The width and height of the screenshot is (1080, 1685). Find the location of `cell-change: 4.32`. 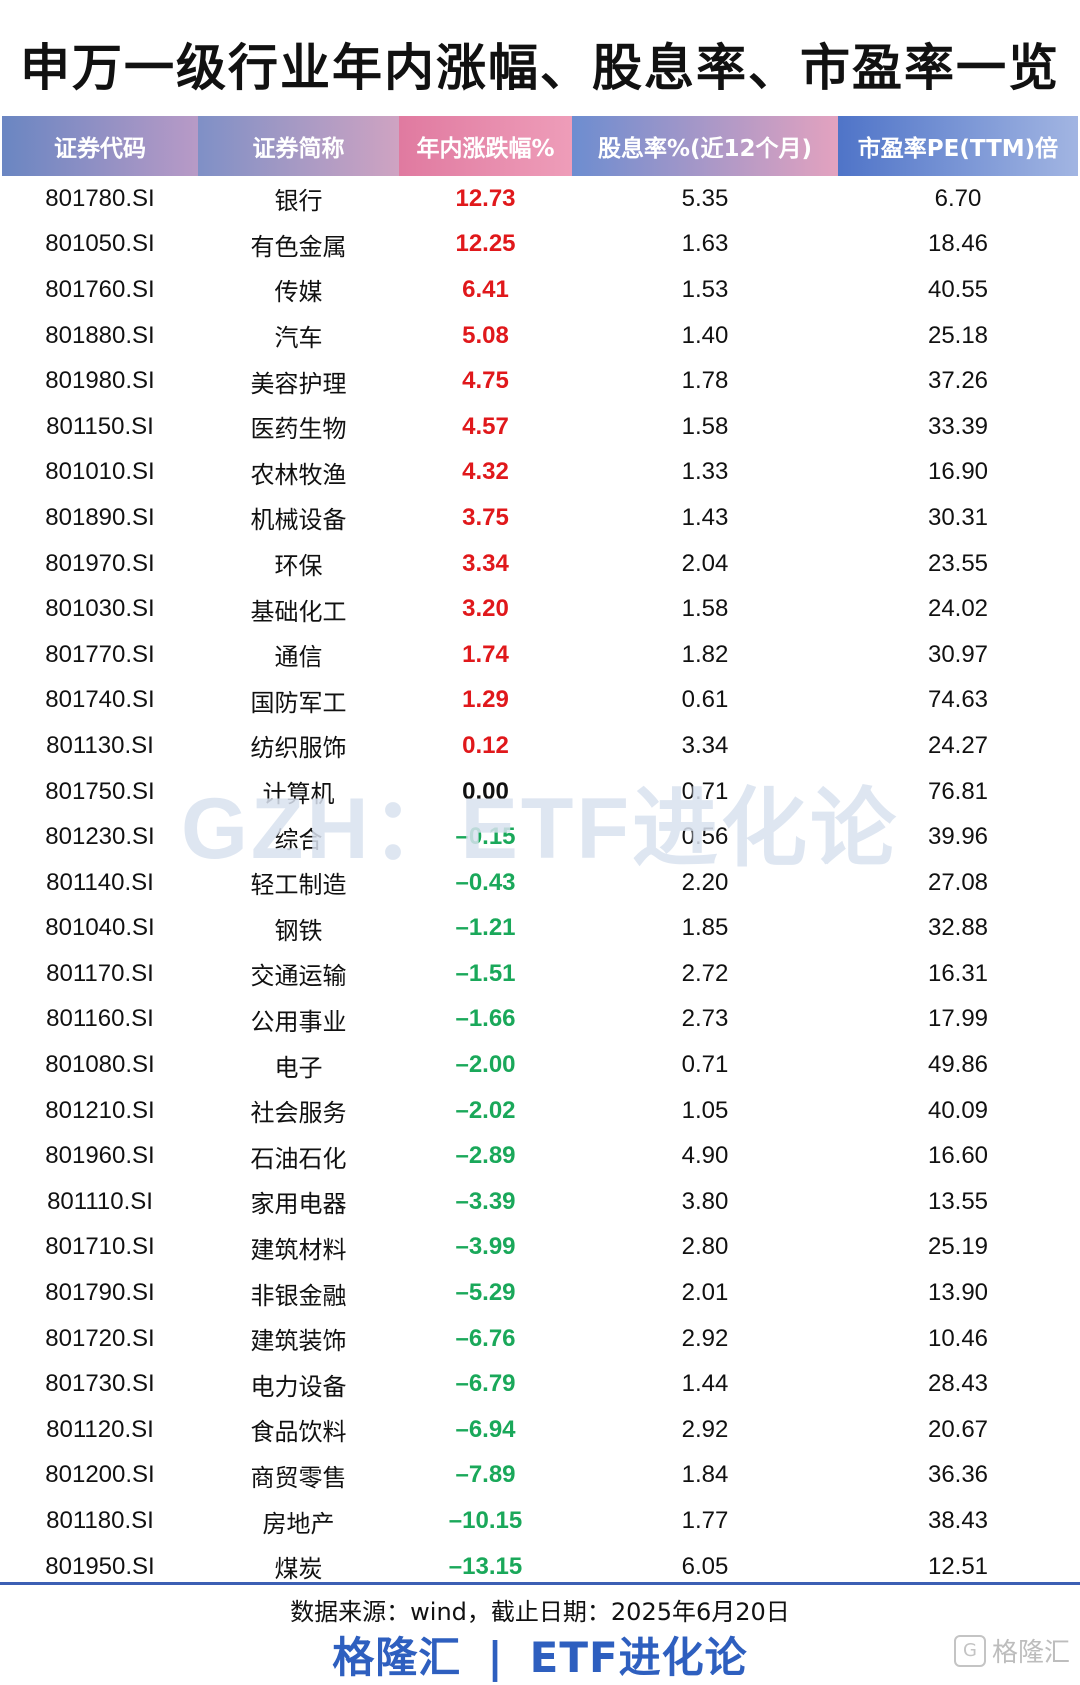

cell-change: 4.32 is located at coordinates (485, 472).